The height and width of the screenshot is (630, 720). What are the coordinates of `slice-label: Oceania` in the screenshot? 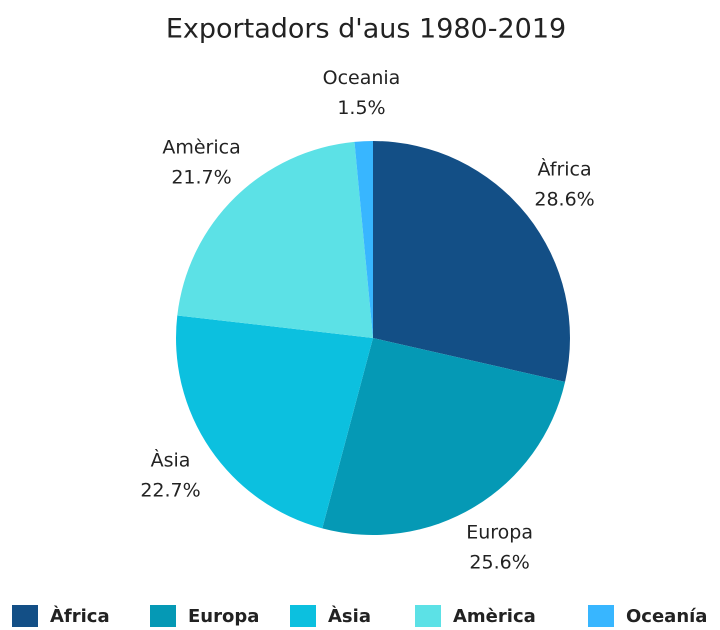 It's located at (362, 78).